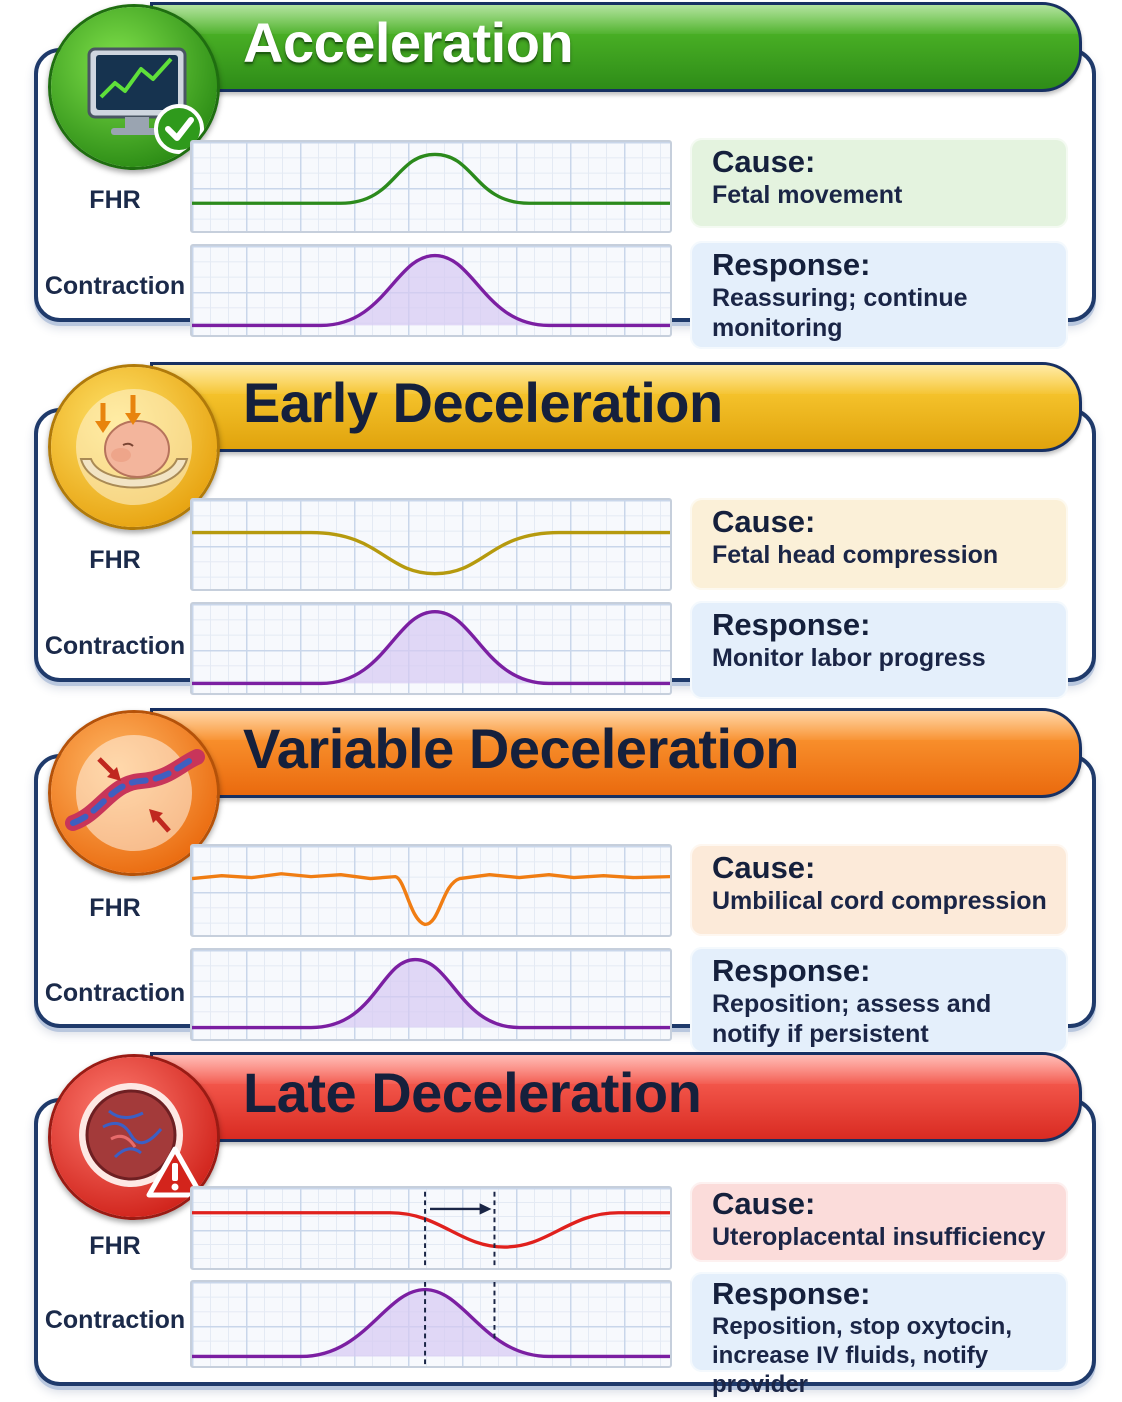 This screenshot has width=1122, height=1402. What do you see at coordinates (879, 1222) in the screenshot?
I see `cause-box: Cause: Uteroplacental insufficiency` at bounding box center [879, 1222].